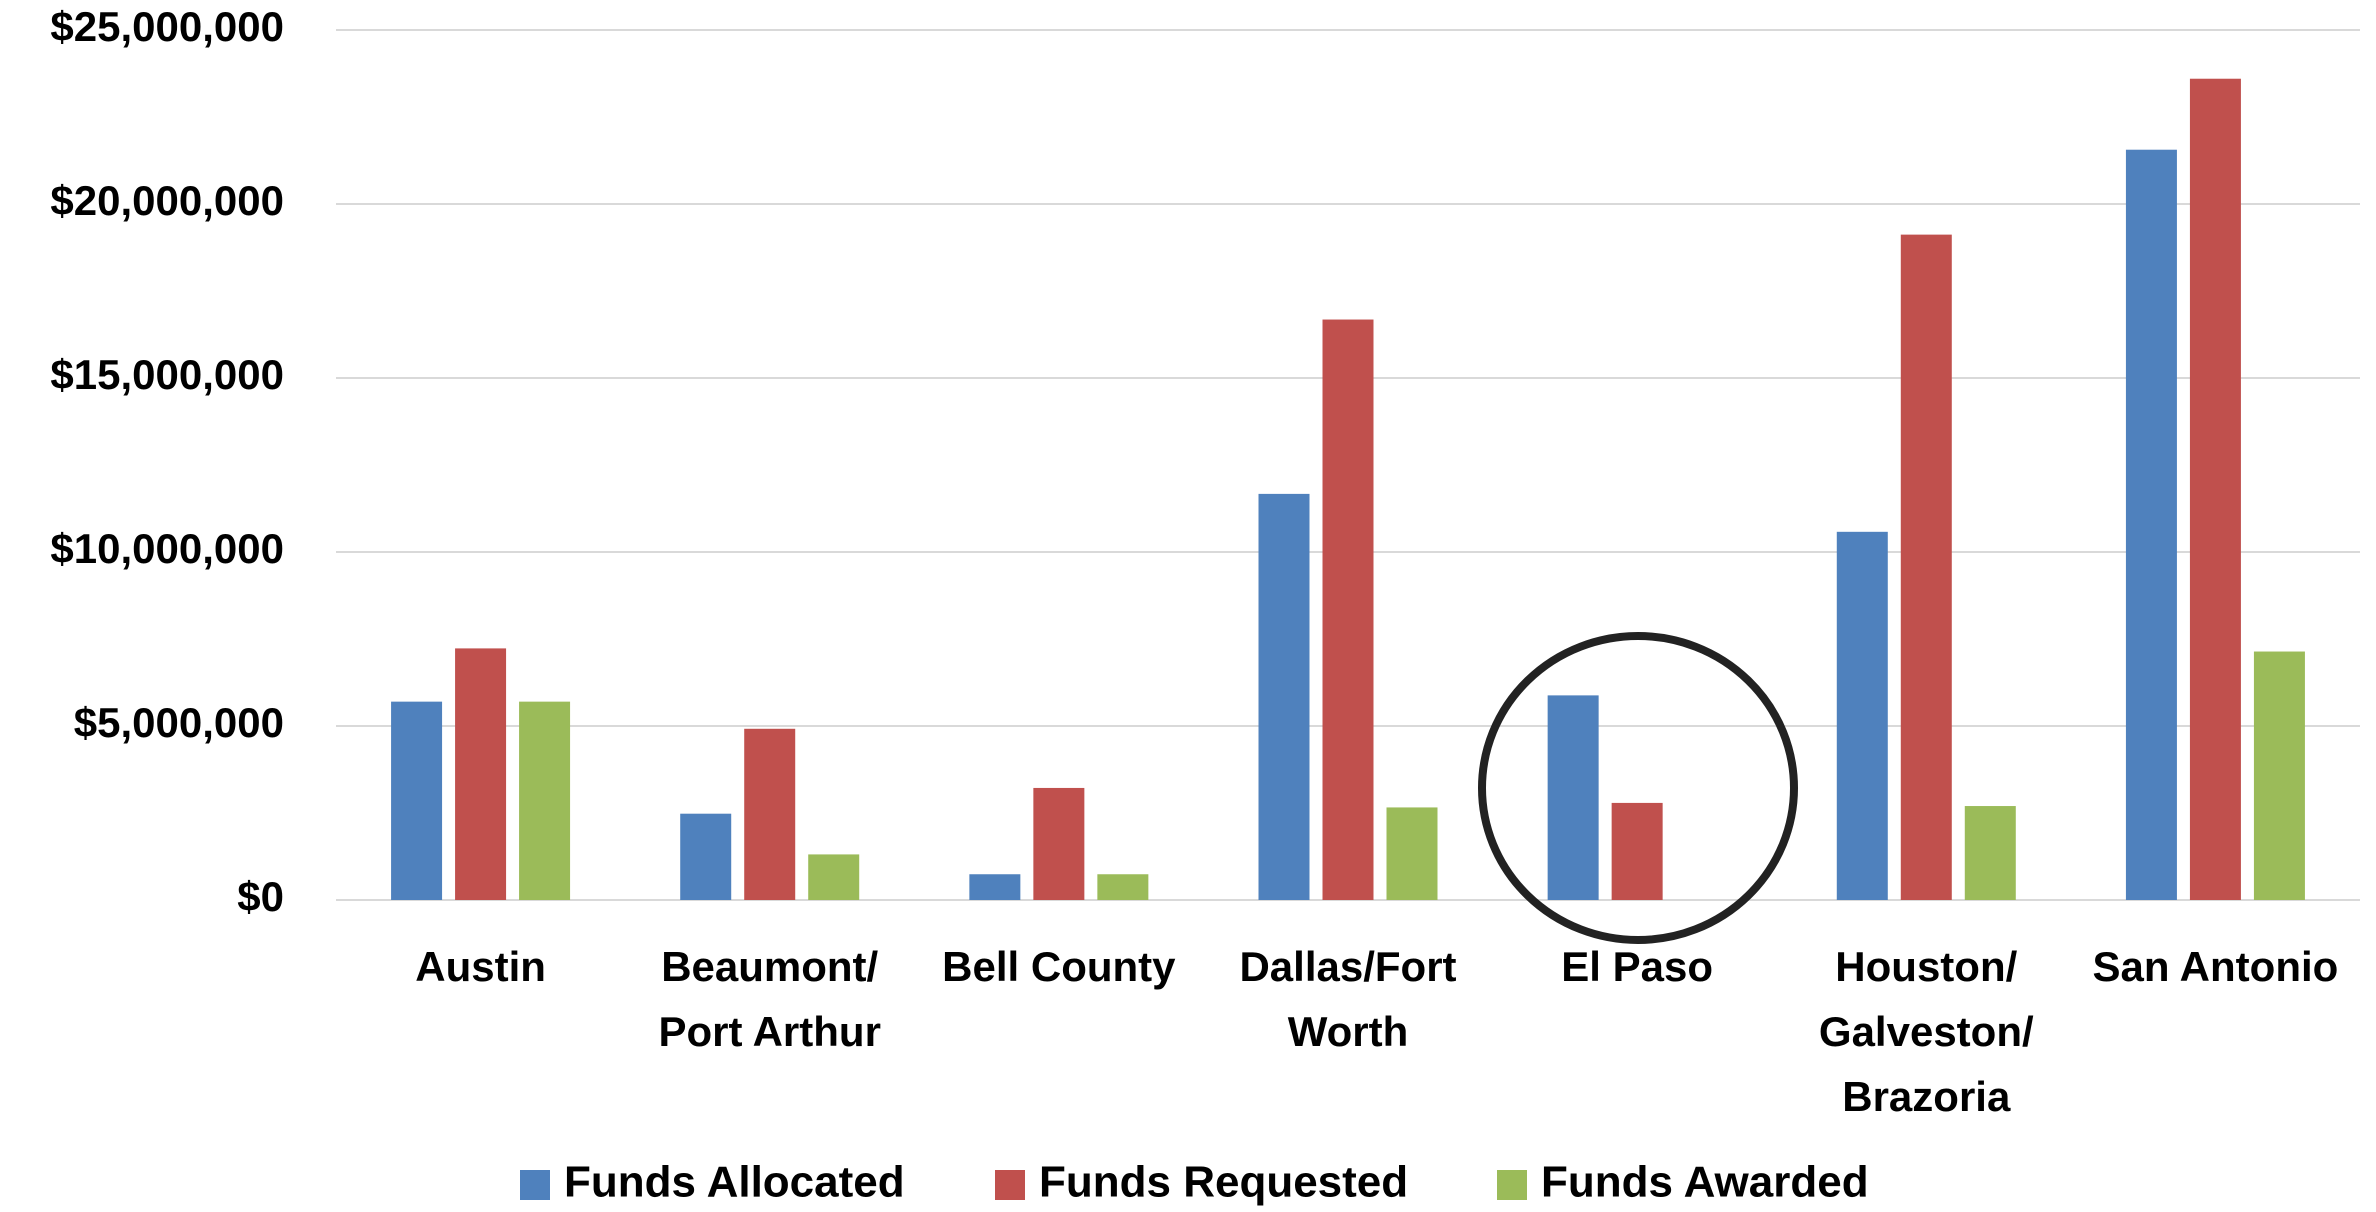  Describe the element at coordinates (1059, 966) in the screenshot. I see `x-tick-label: Bell County` at that location.